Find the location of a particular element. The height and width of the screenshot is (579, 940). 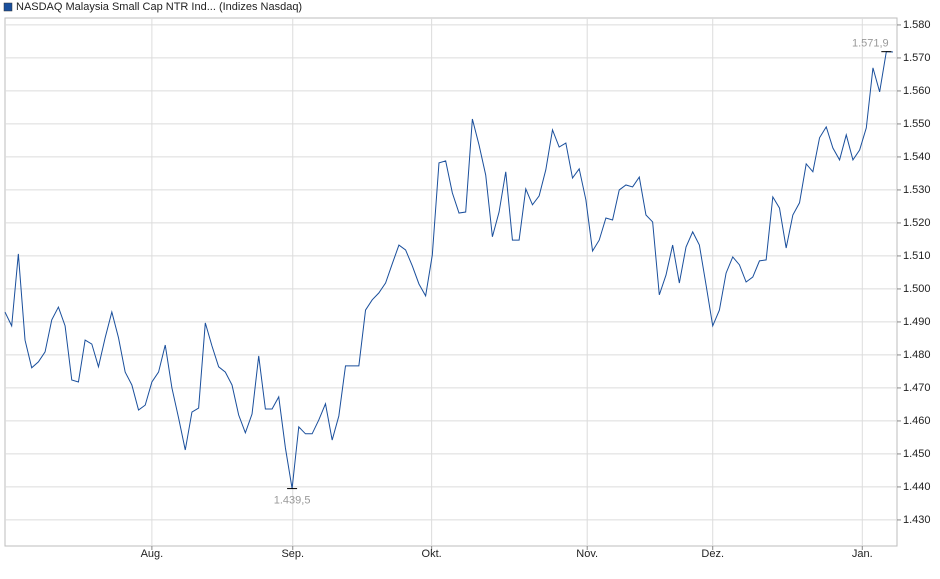

y-tick-label: 1.580 is located at coordinates (917, 25).